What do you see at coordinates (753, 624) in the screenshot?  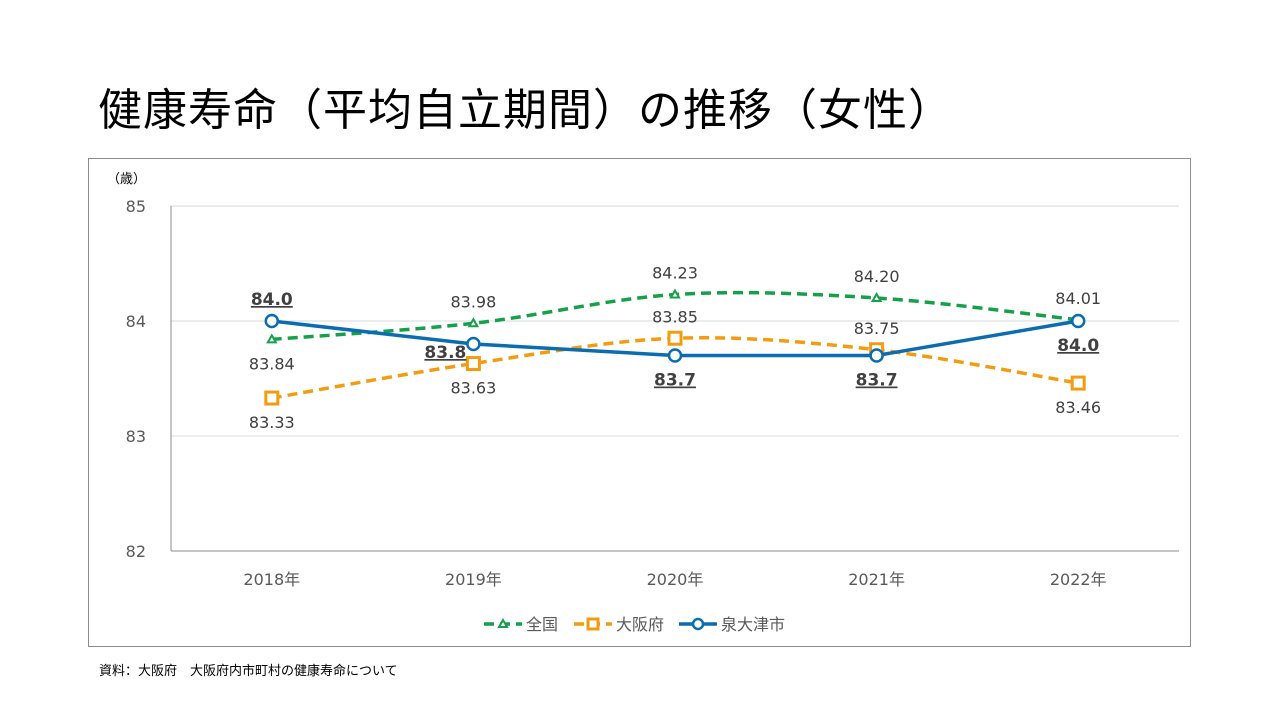 I see `legend-label: 泉大津市` at bounding box center [753, 624].